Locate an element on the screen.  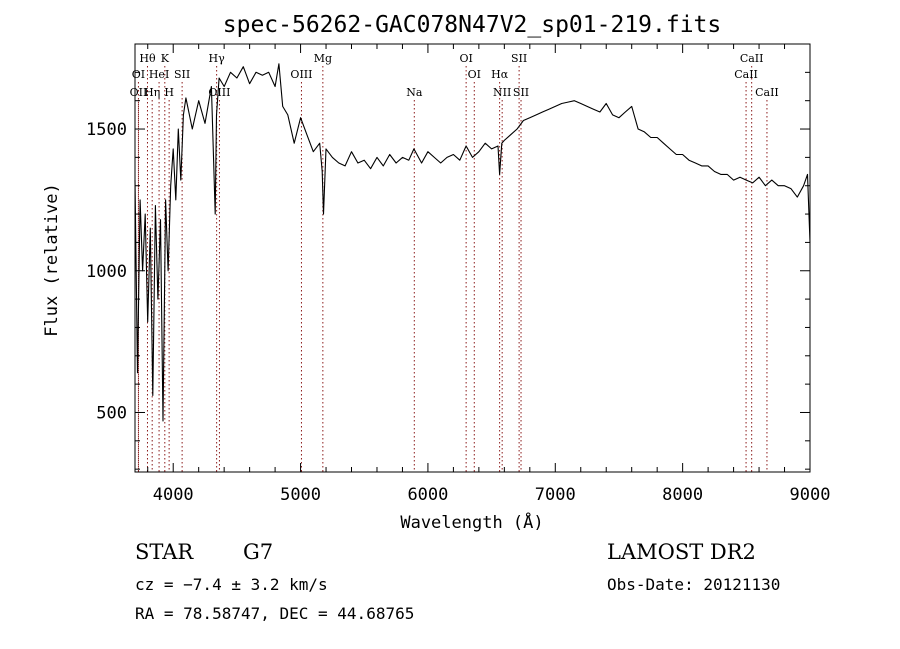
y-tick-label: 1500 is located at coordinates (106, 130).